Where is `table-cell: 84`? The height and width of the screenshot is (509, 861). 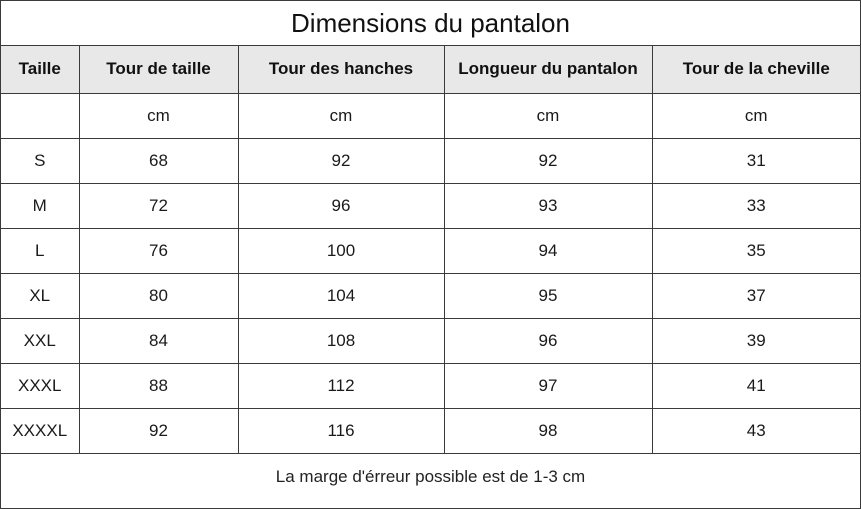 table-cell: 84 is located at coordinates (158, 340).